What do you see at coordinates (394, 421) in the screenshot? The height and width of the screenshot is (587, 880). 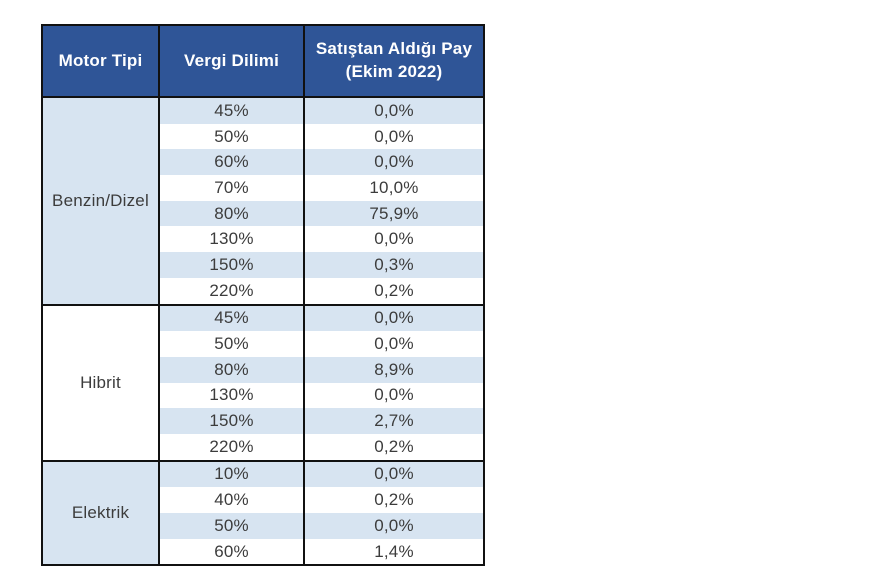 I see `pay-cell: 2,7%` at bounding box center [394, 421].